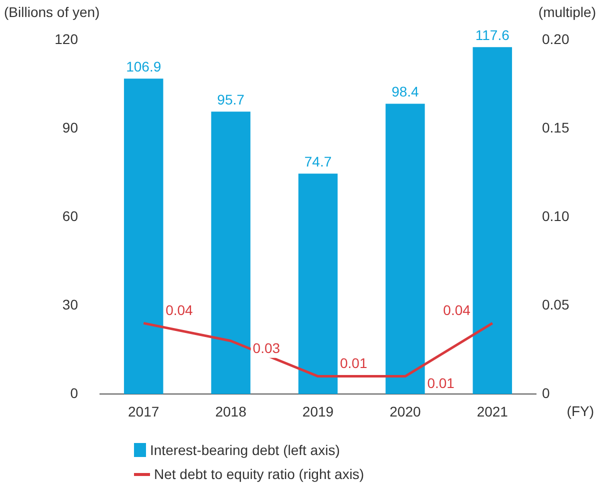 The height and width of the screenshot is (493, 598). What do you see at coordinates (144, 66) in the screenshot?
I see `data-label: 106.9` at bounding box center [144, 66].